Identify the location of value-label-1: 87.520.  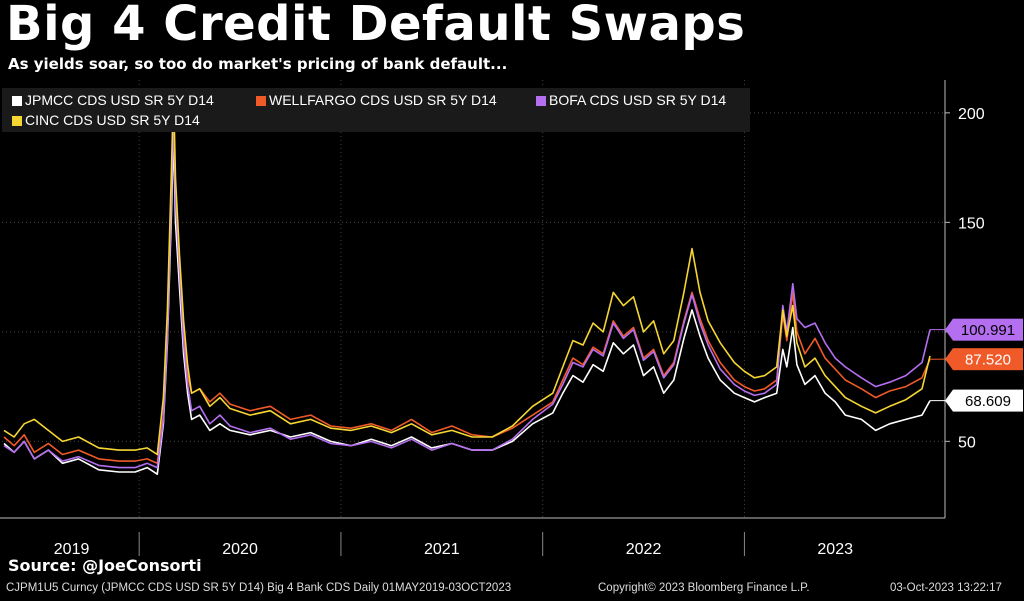
(988, 360).